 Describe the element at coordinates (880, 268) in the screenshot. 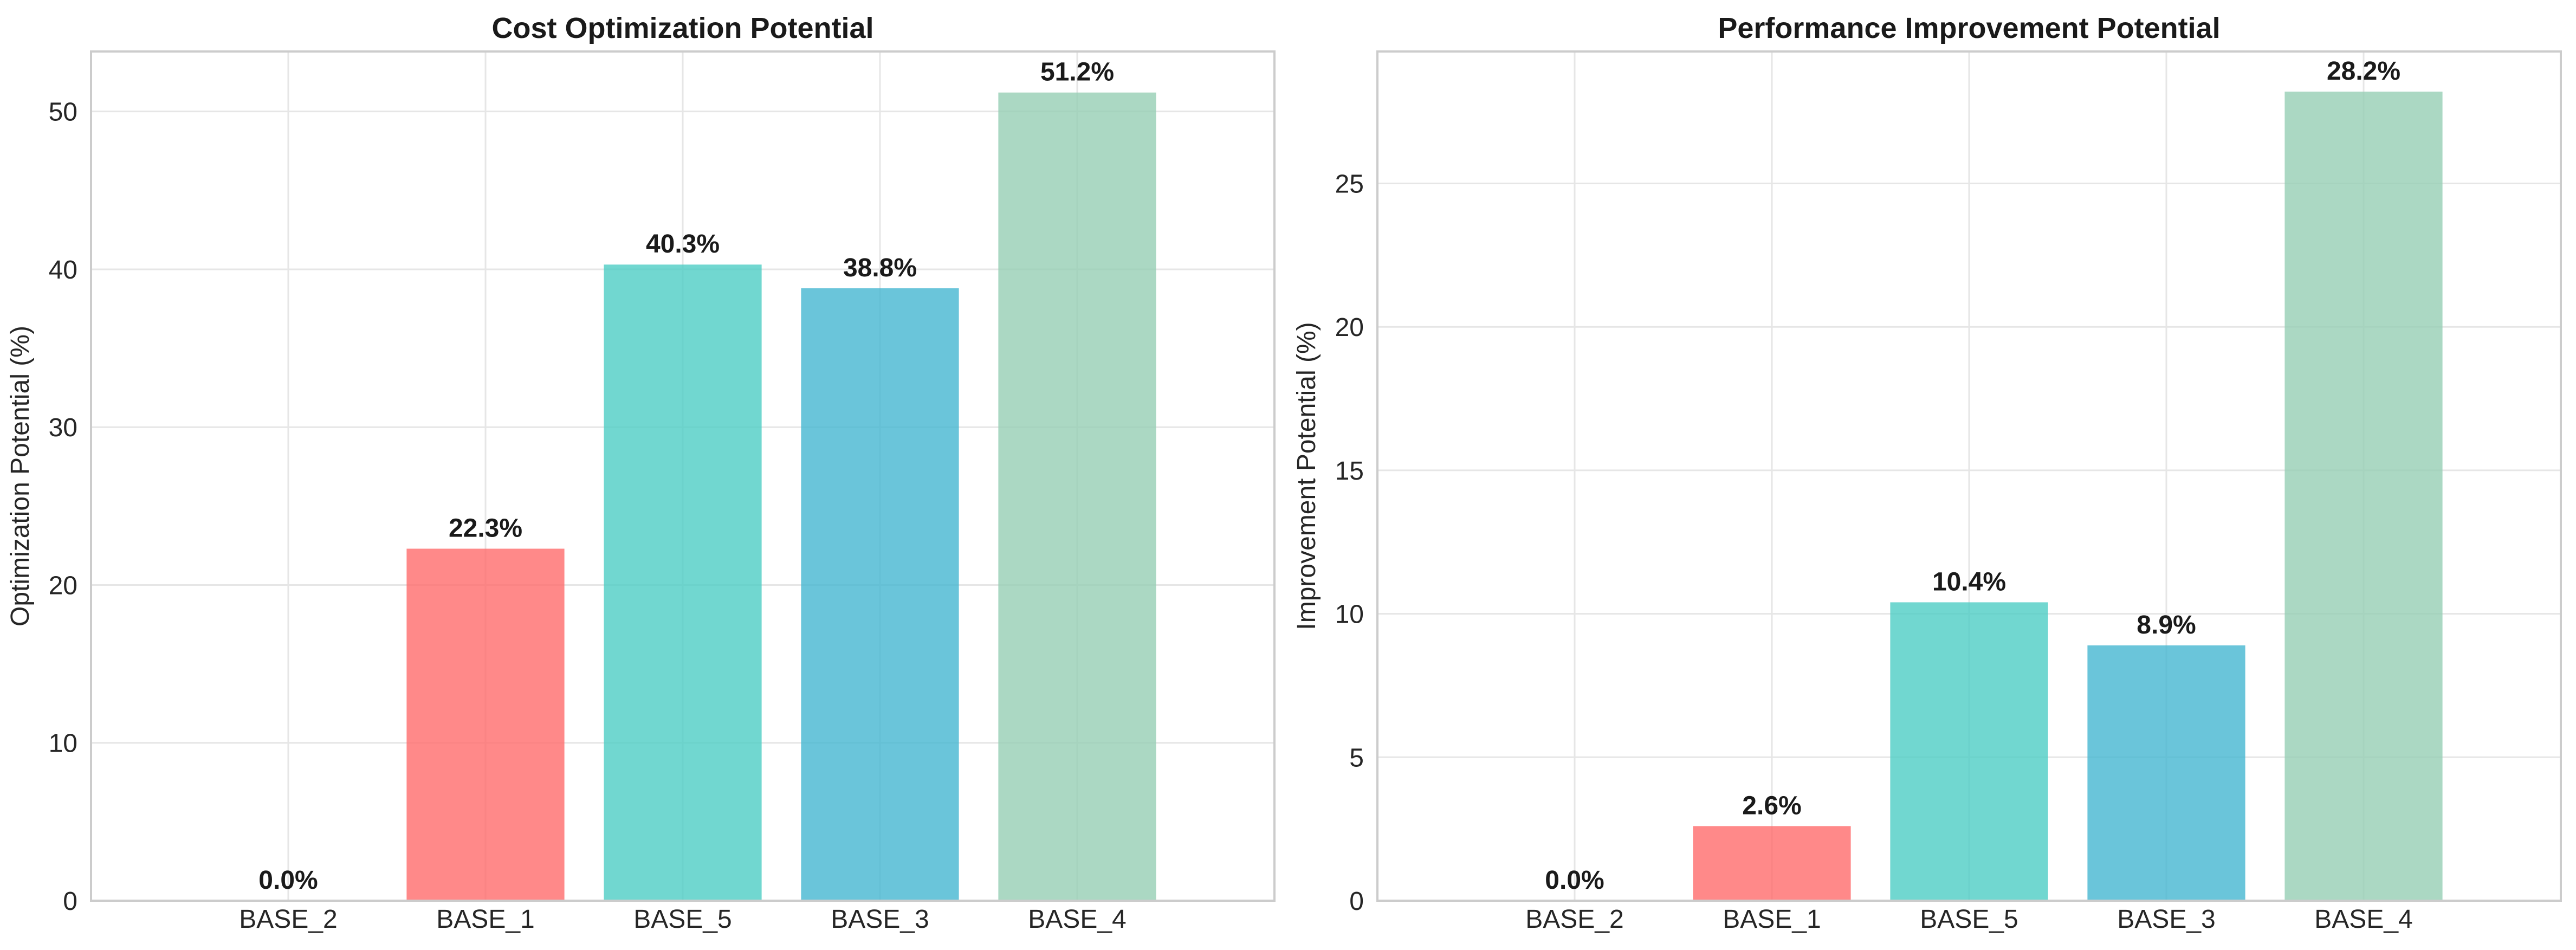

I see `bar-value-label: 38.8%` at that location.